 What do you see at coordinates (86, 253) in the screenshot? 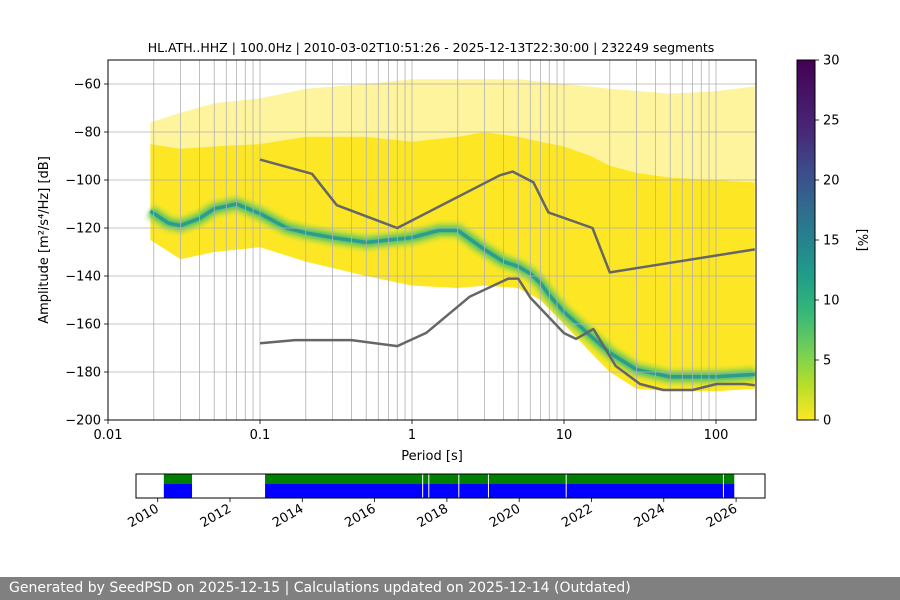
I see `y-axis-ticks: −200 −180 −160 −140 −120 −100 −80 −60` at bounding box center [86, 253].